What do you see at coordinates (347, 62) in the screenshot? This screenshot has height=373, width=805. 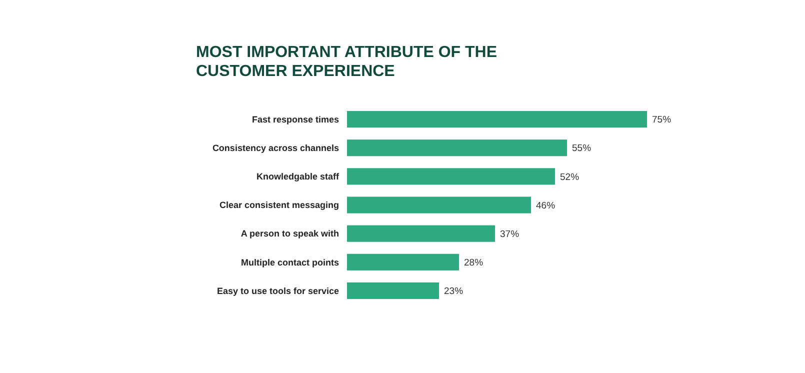 I see `chart-title: MOST IMPORTANT ATTRIBUTE OF THE CUSTOMER EXPERIENCE` at bounding box center [347, 62].